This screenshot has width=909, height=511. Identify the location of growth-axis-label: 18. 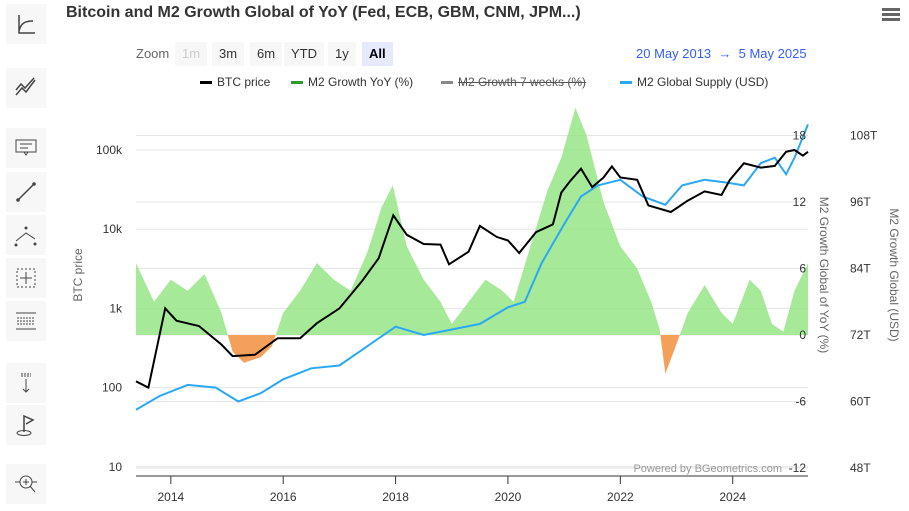
(800, 136).